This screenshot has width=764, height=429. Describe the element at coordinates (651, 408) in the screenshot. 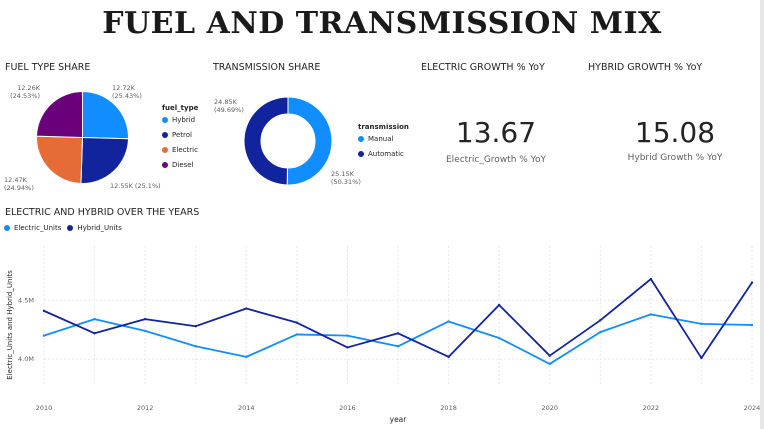

I see `x-tick-label: 2022` at that location.